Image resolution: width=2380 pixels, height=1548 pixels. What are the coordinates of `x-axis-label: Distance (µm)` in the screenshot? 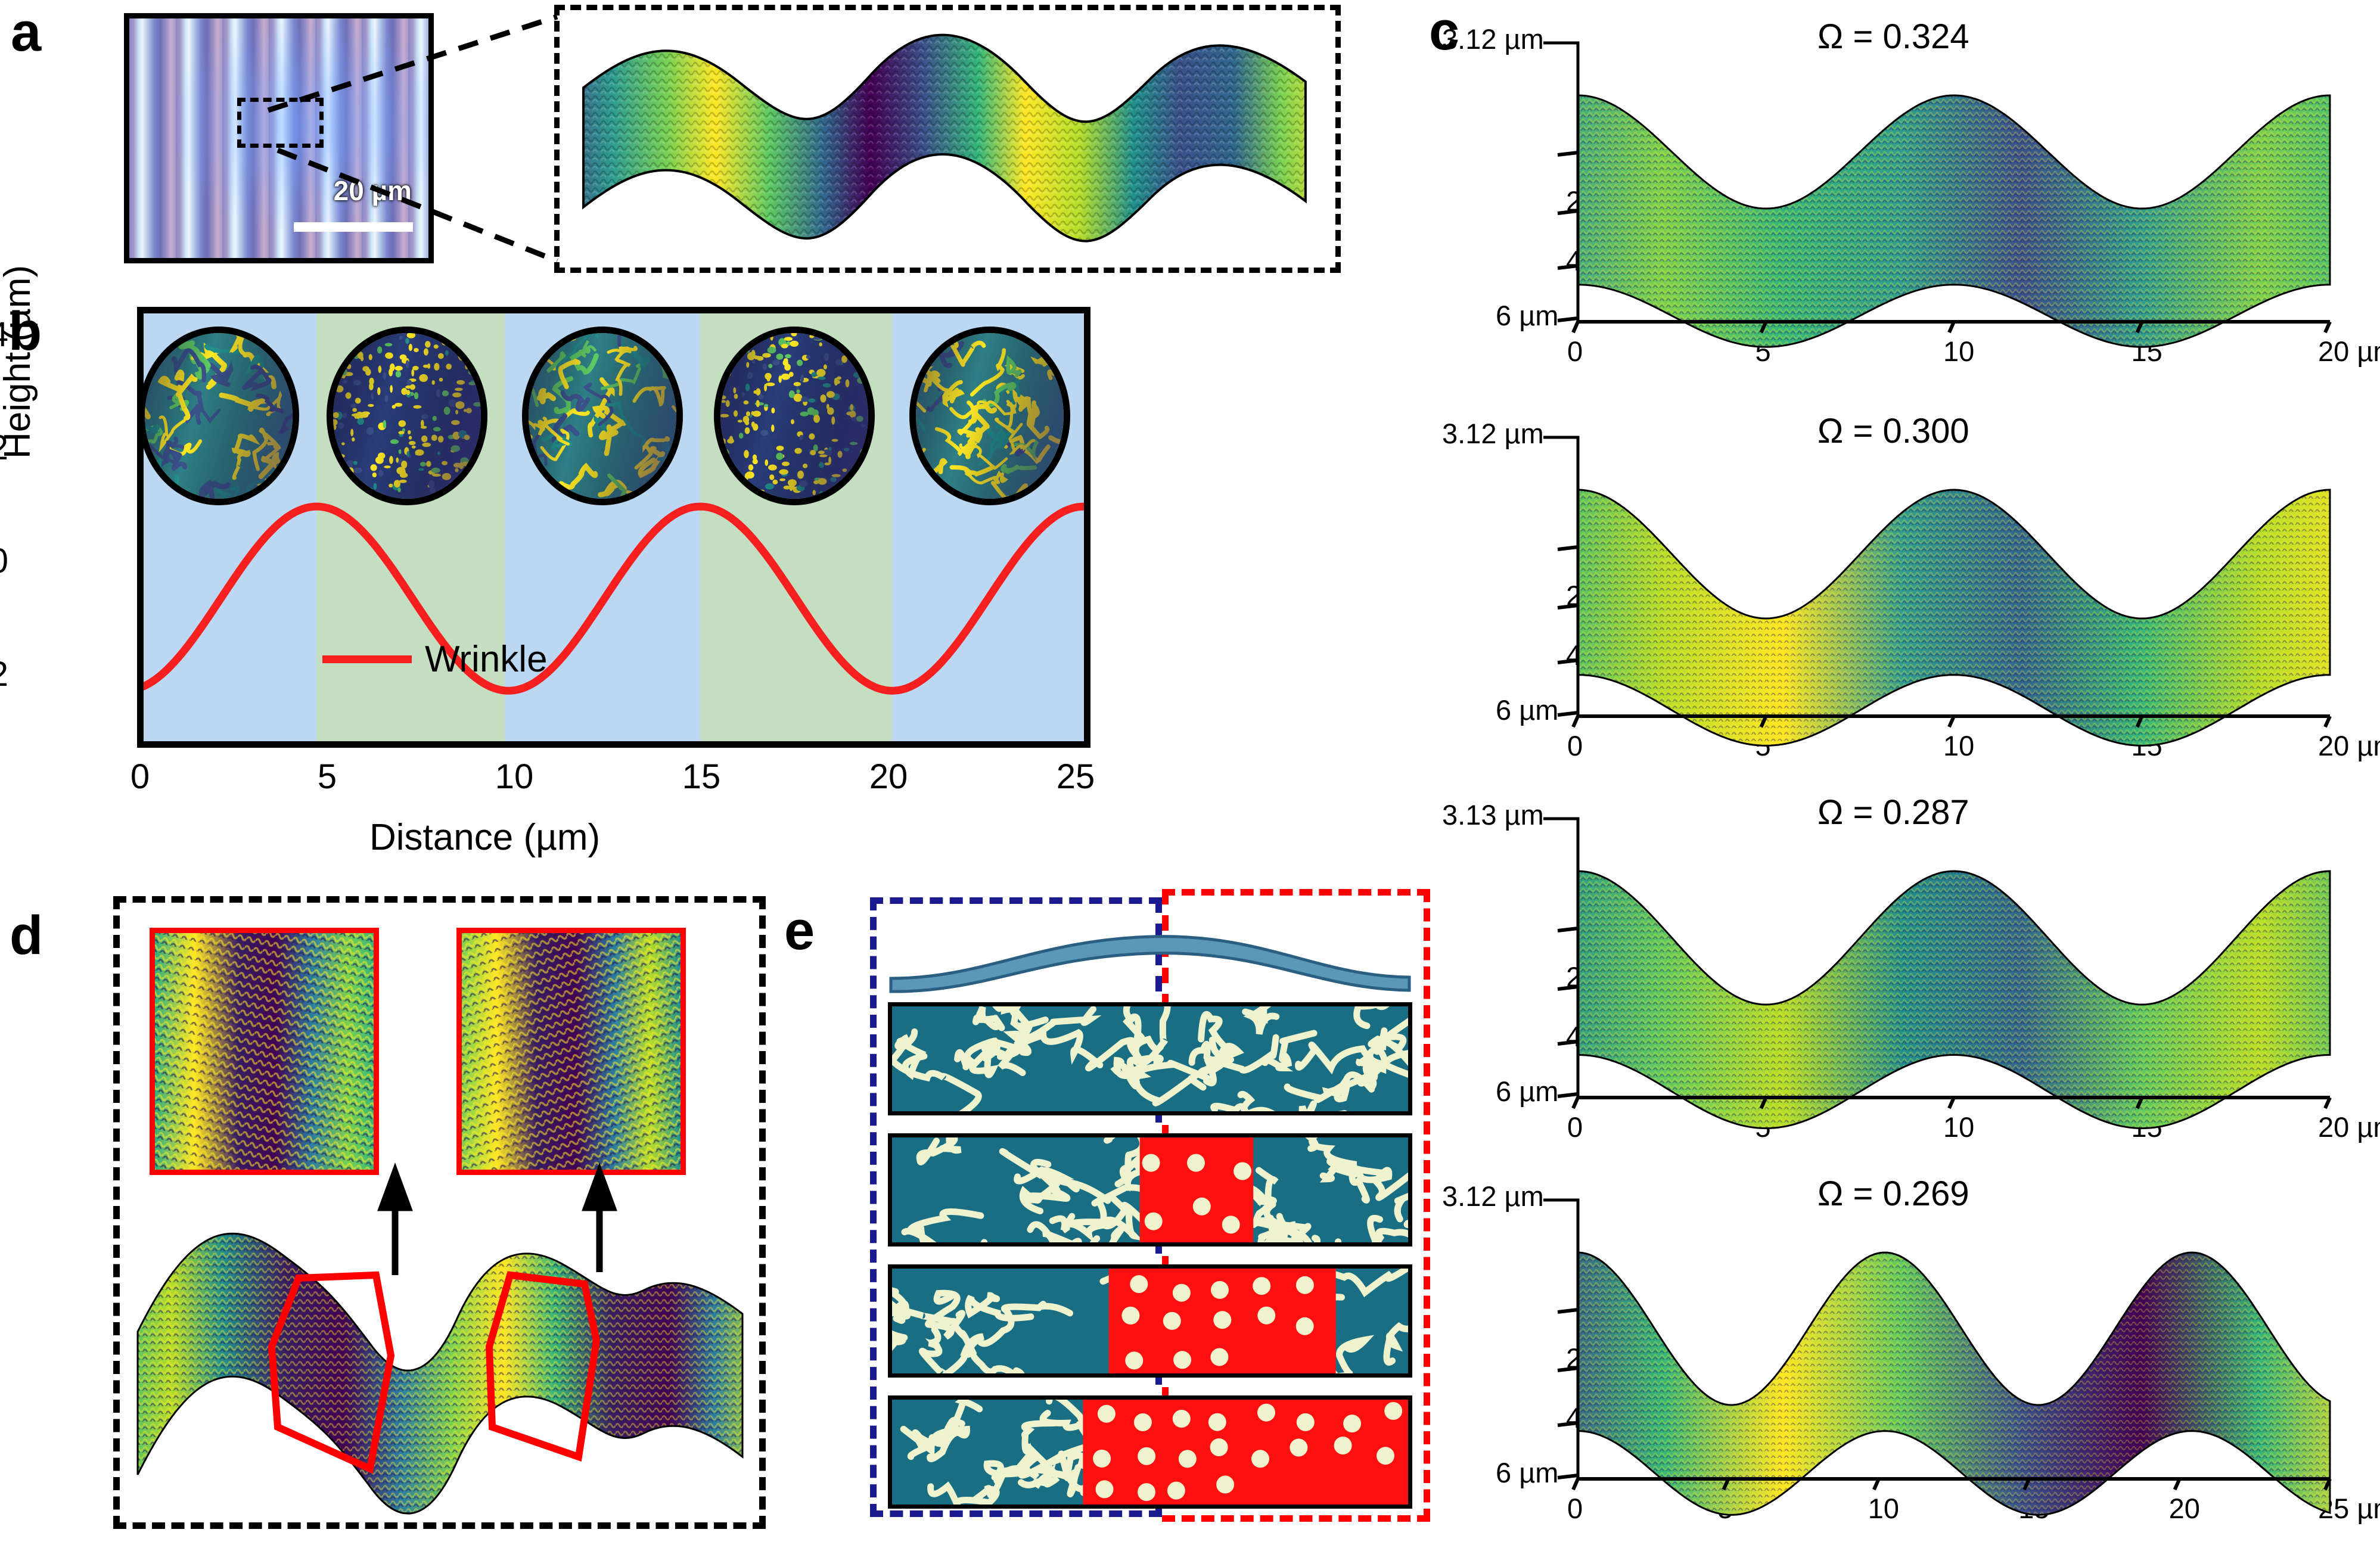 It's located at (485, 838).